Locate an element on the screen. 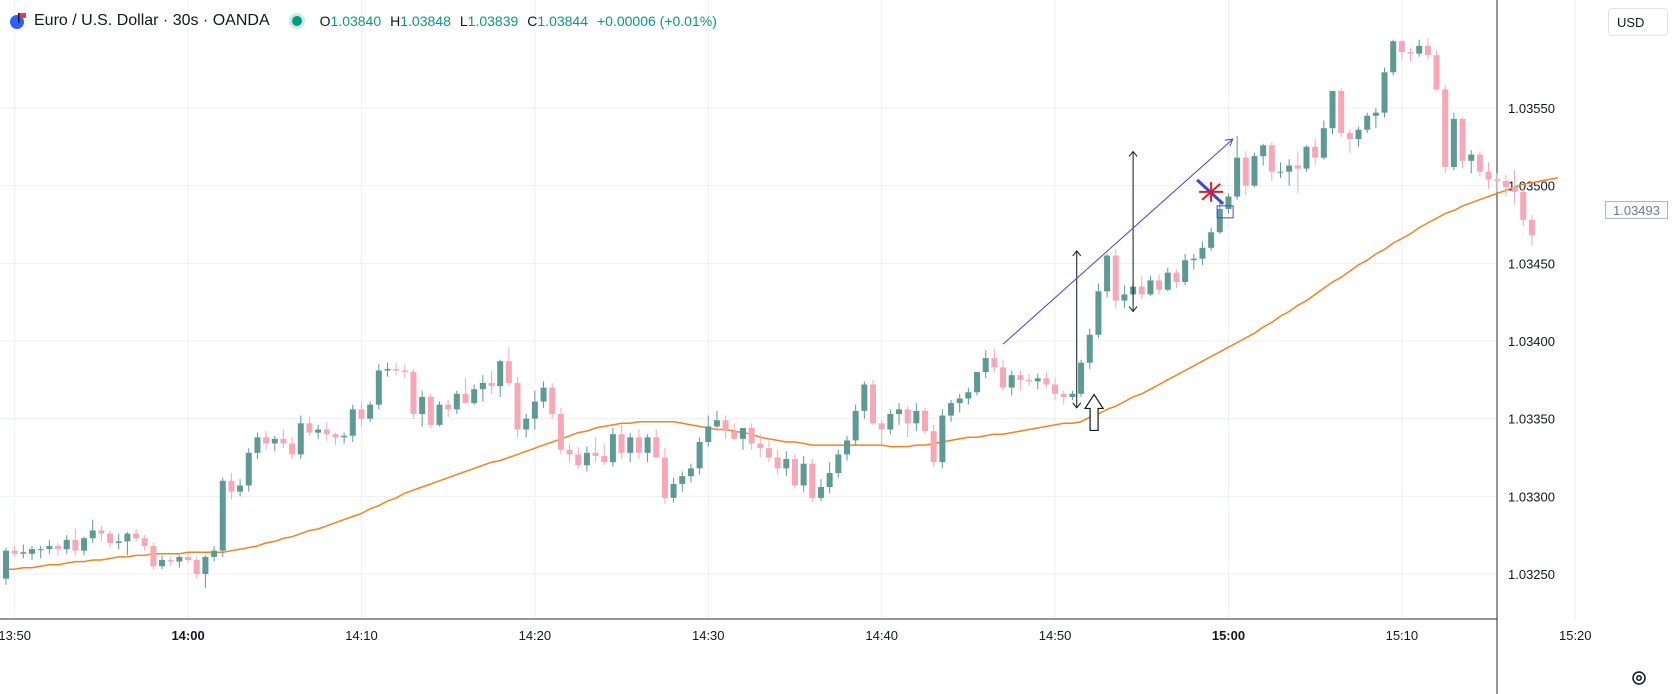 The height and width of the screenshot is (694, 1678). arrow-head-bottom is located at coordinates (1133, 309).